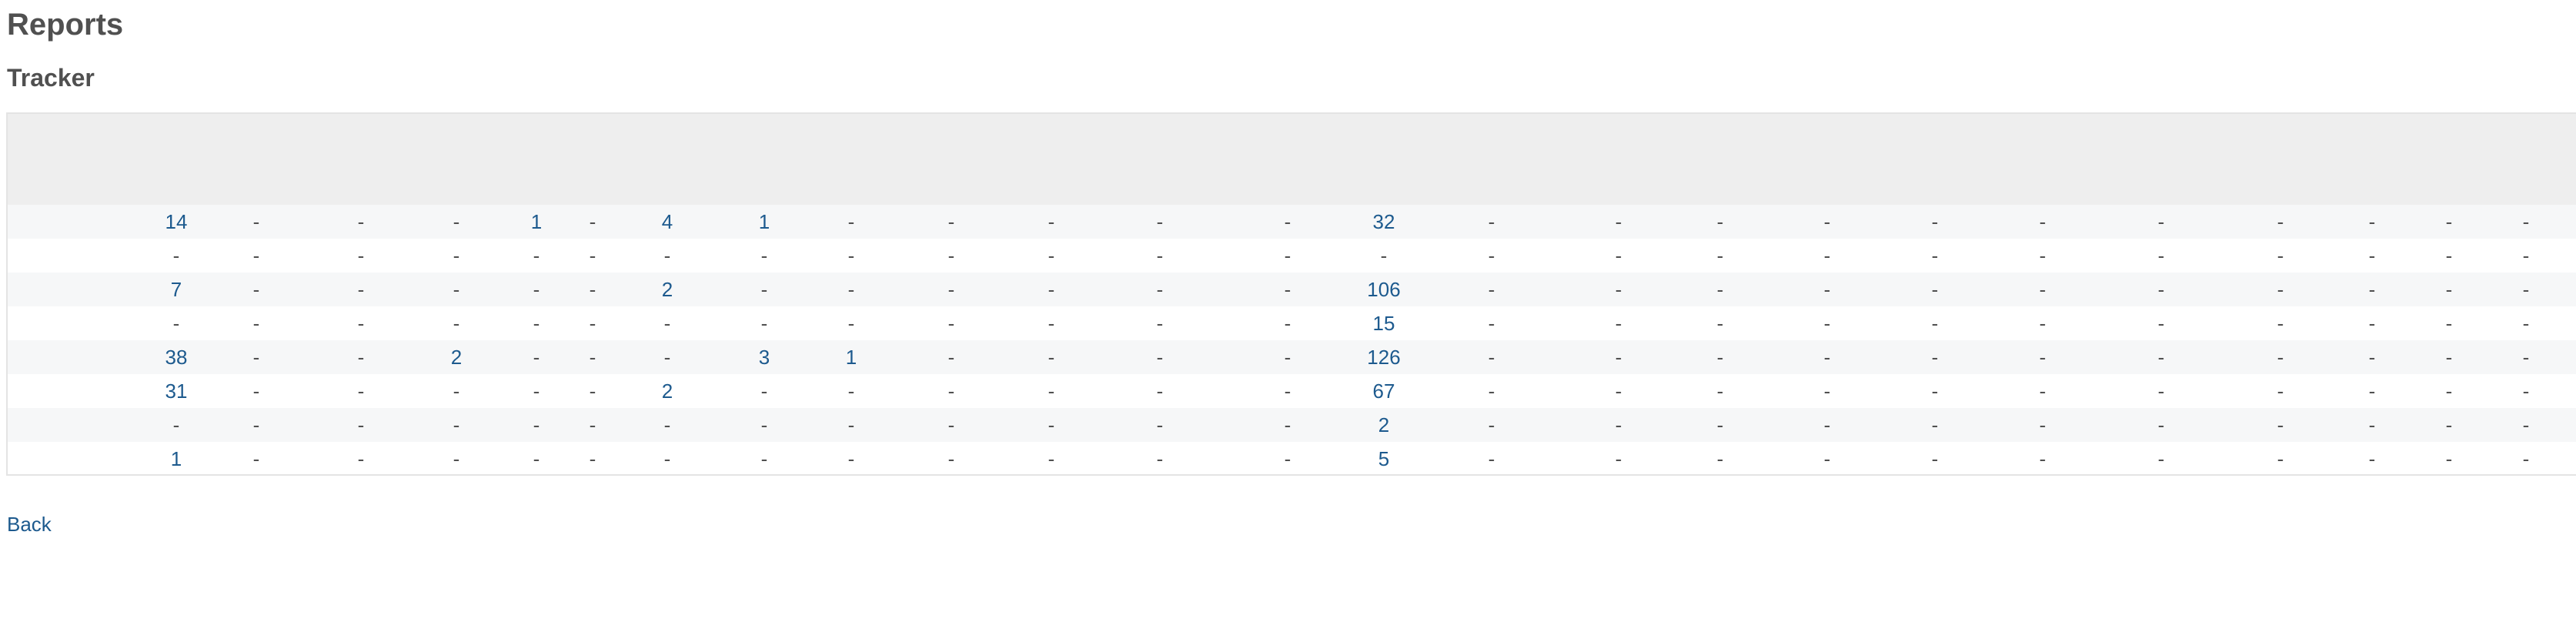 The height and width of the screenshot is (642, 2576). Describe the element at coordinates (764, 357) in the screenshot. I see `count-link: 3` at that location.